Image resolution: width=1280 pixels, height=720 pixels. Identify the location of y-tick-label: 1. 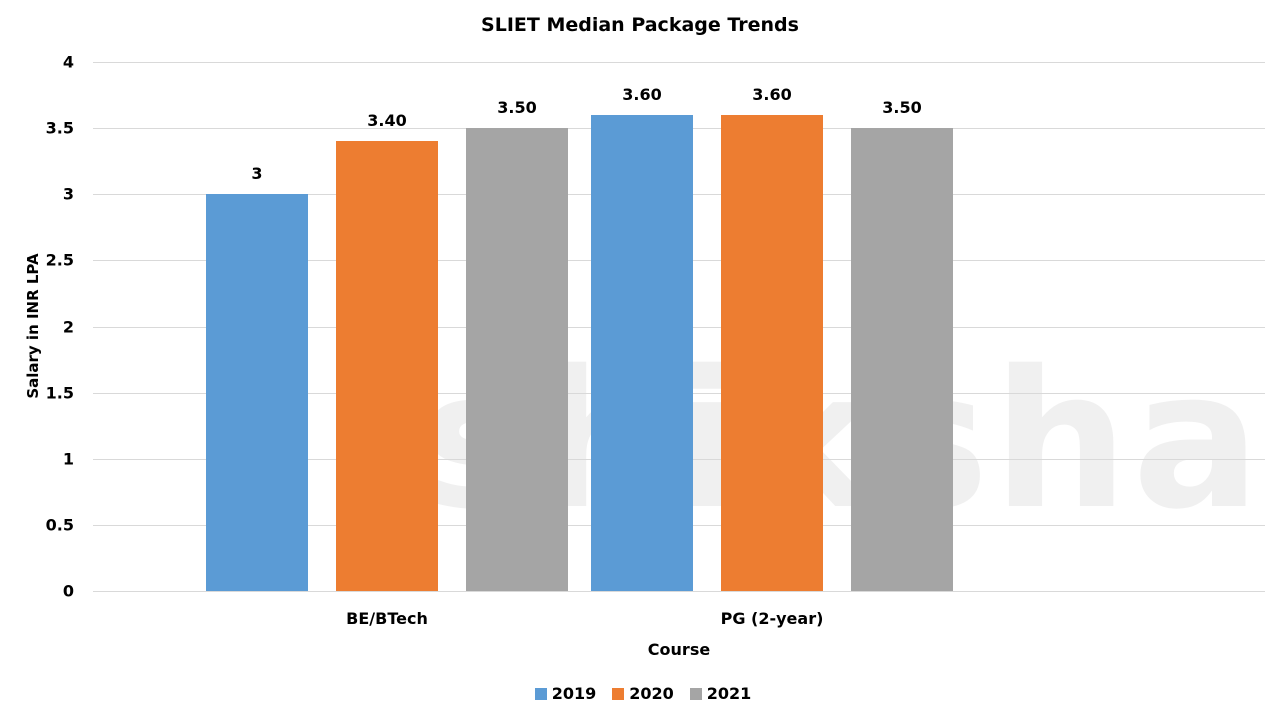
(68, 459).